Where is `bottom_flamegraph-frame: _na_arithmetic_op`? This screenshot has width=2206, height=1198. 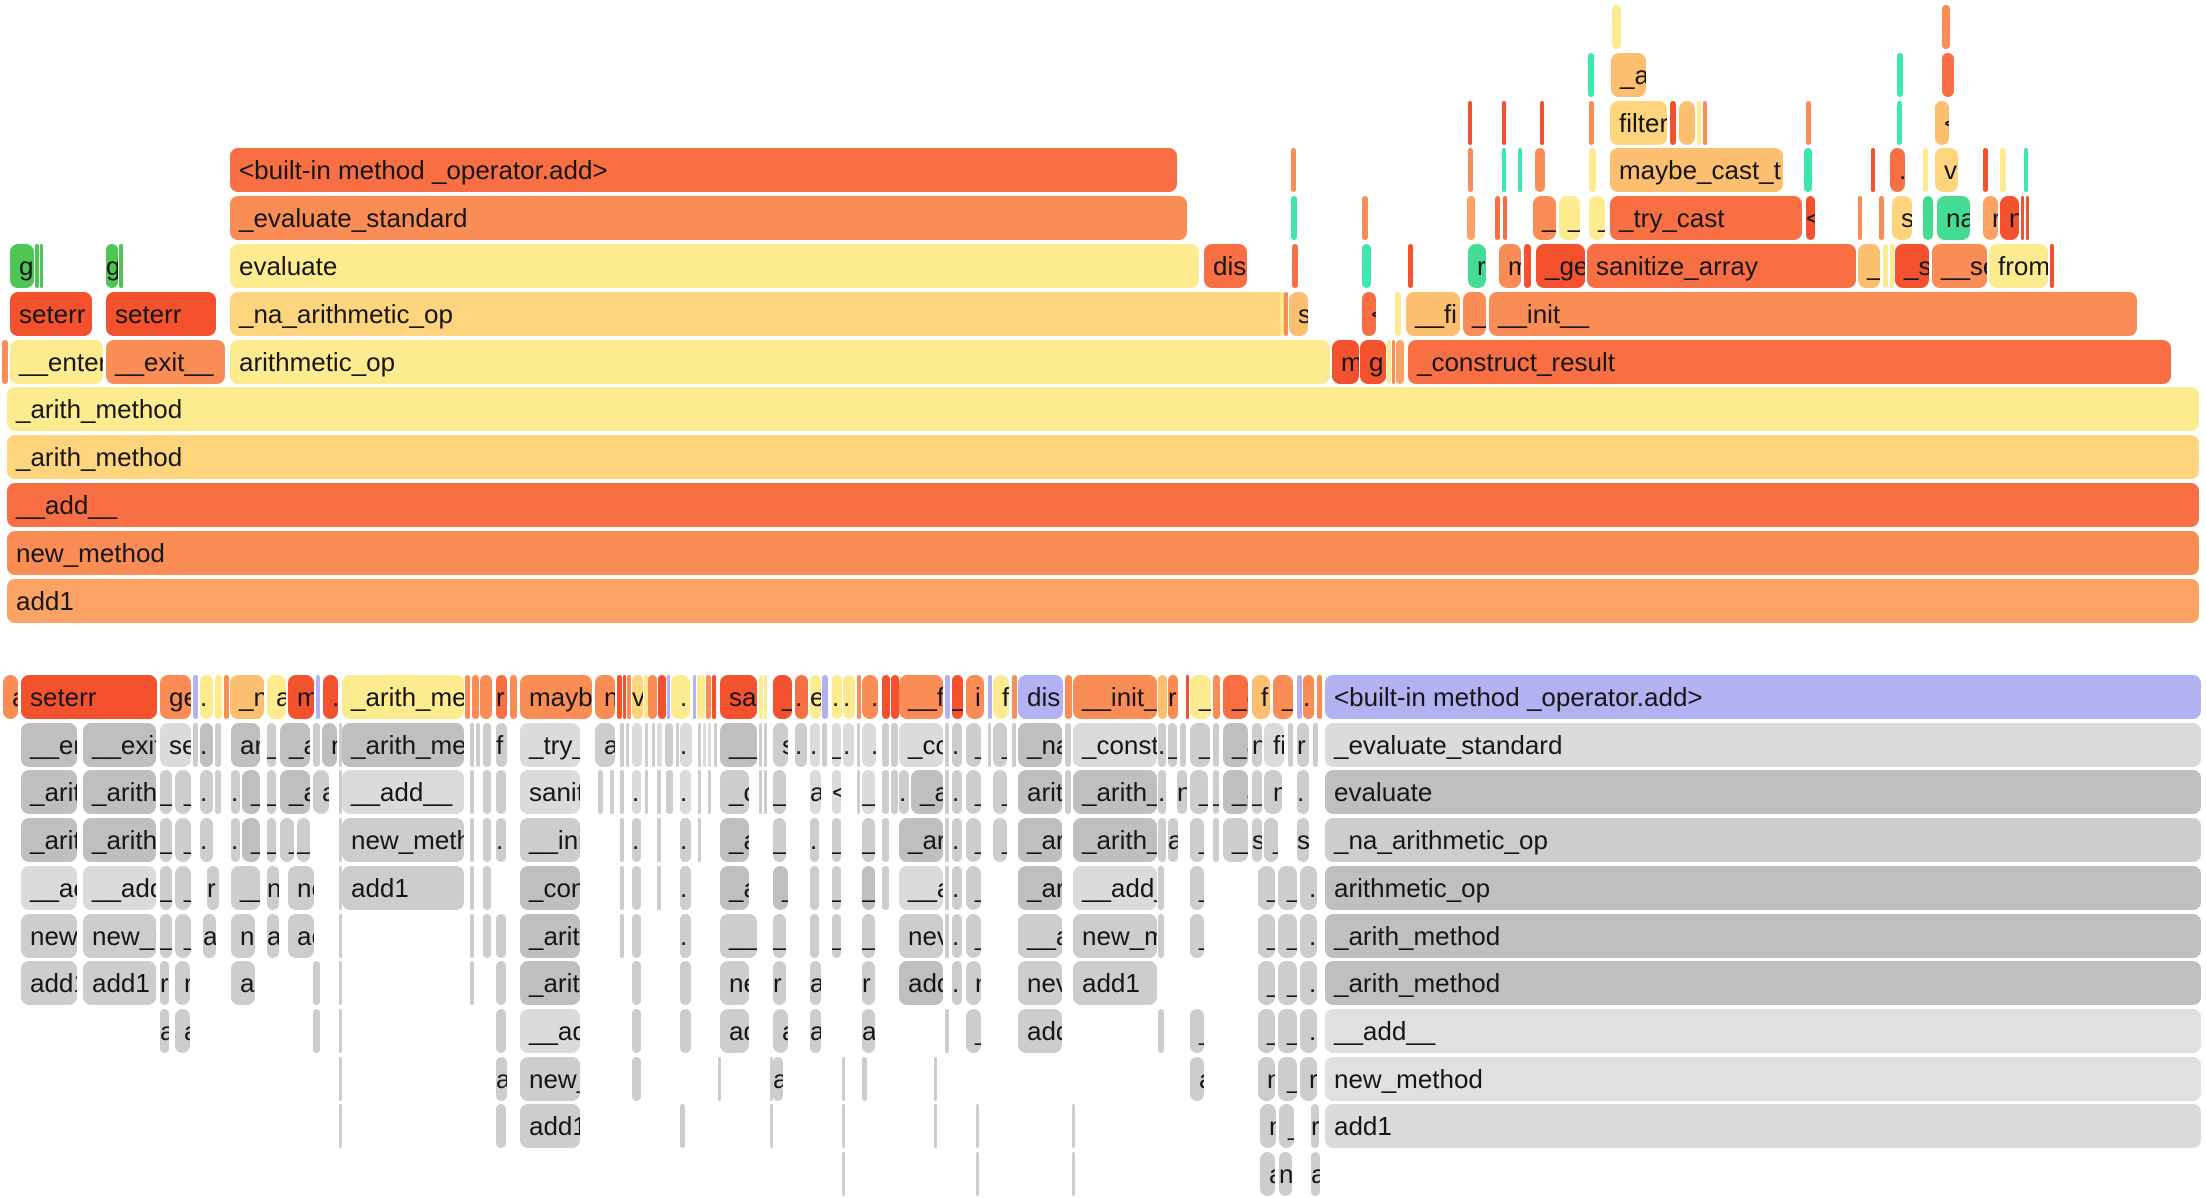
bottom_flamegraph-frame: _na_arithmetic_op is located at coordinates (1763, 840).